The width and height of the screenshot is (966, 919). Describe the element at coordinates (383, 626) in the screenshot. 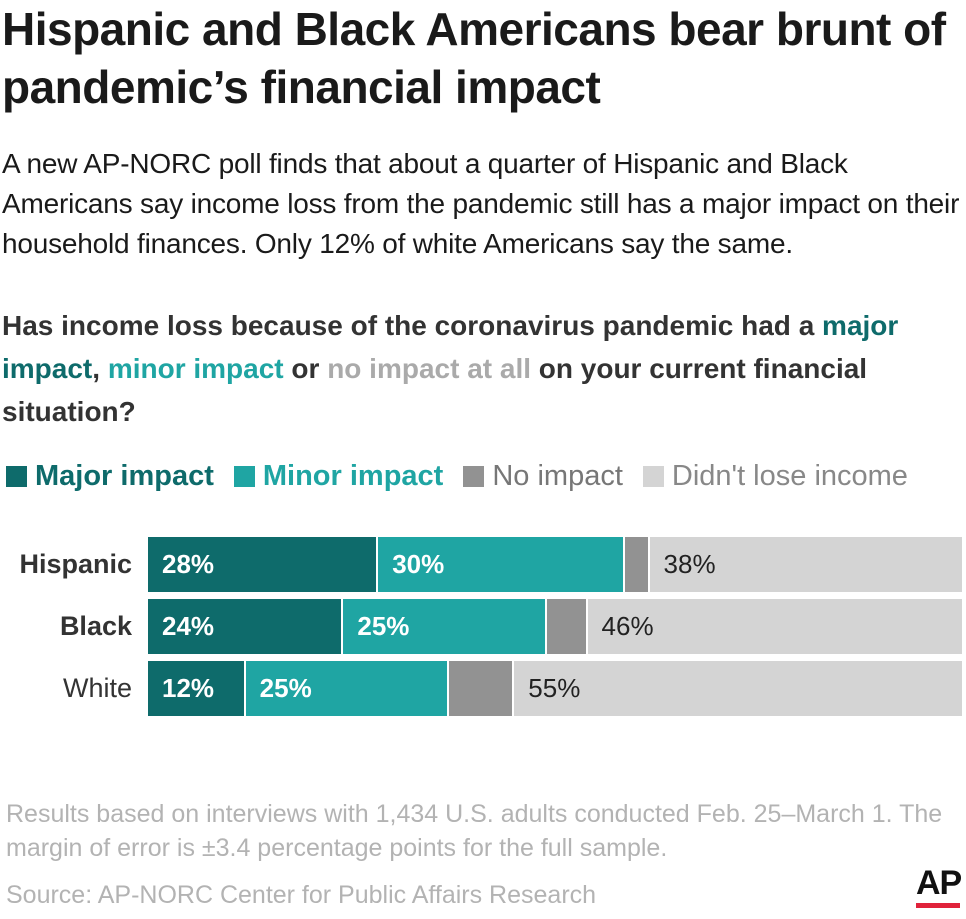

I see `data-label-black-minor: 25%` at that location.